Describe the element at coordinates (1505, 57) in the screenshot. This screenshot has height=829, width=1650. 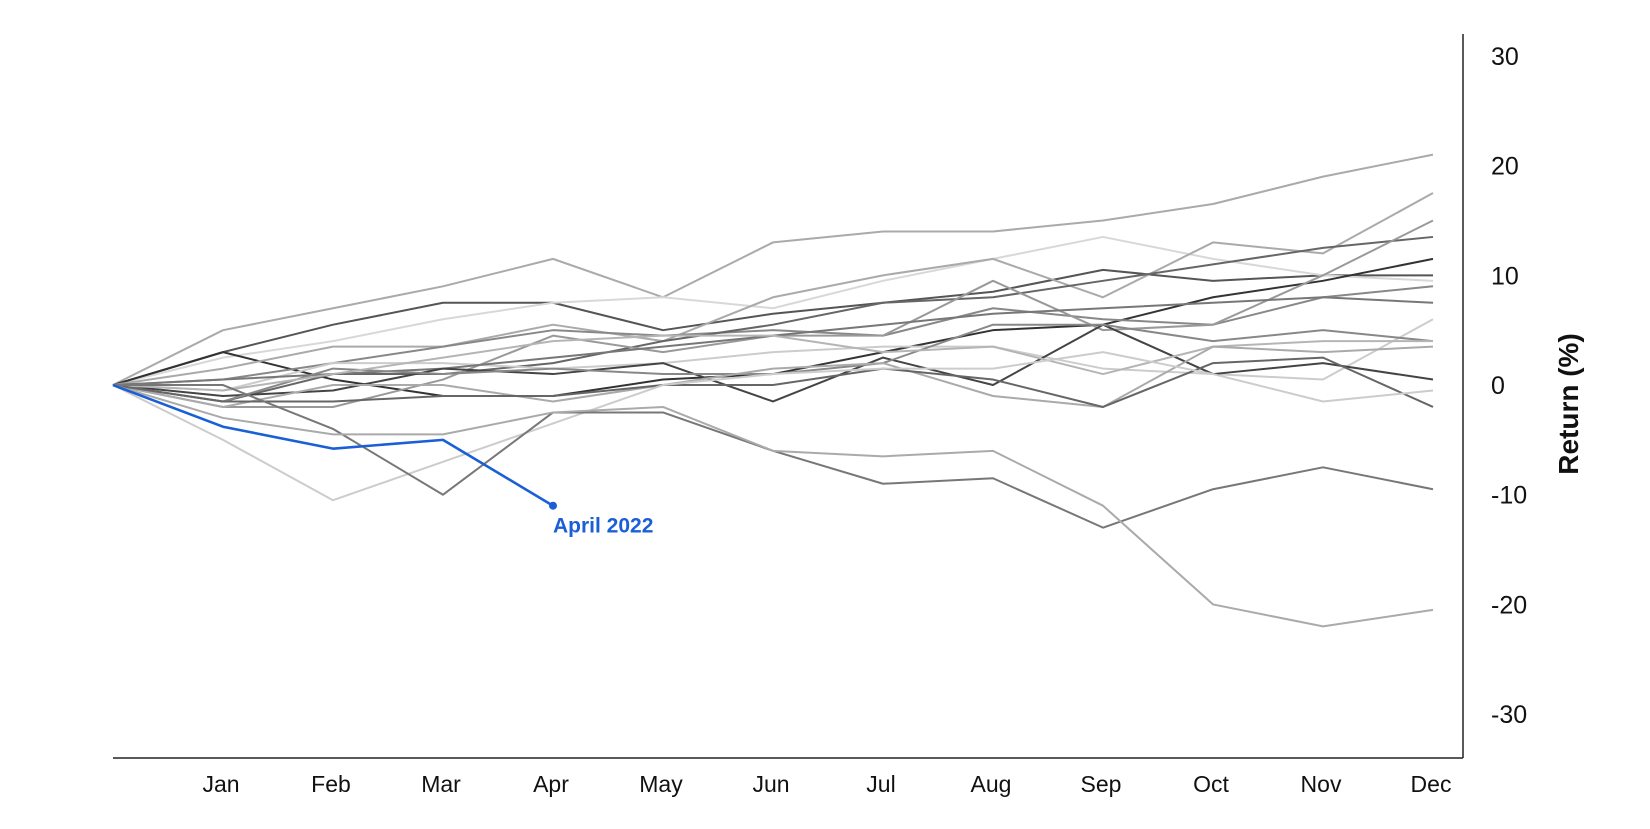
I see `y-tick-label: 30` at that location.